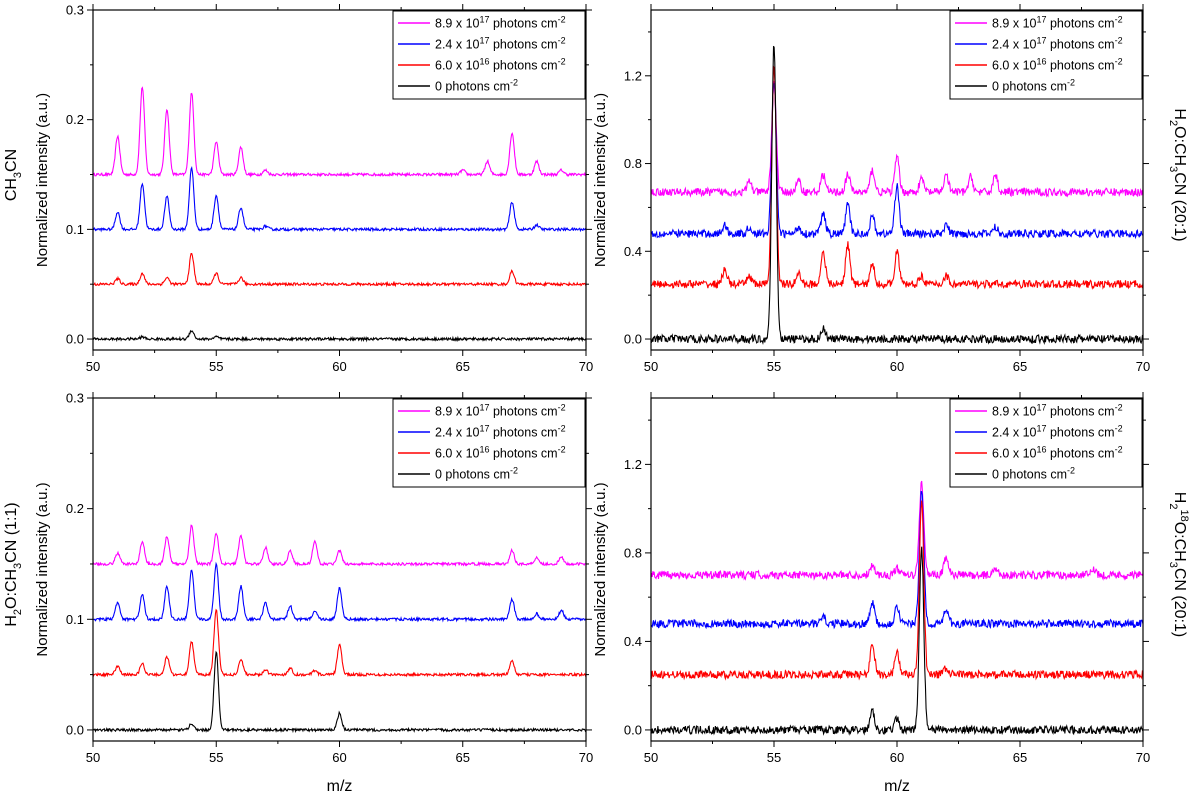 This screenshot has height=797, width=1200. I want to click on sample-label: H2O:CH3CN (1:1), so click(13, 564).